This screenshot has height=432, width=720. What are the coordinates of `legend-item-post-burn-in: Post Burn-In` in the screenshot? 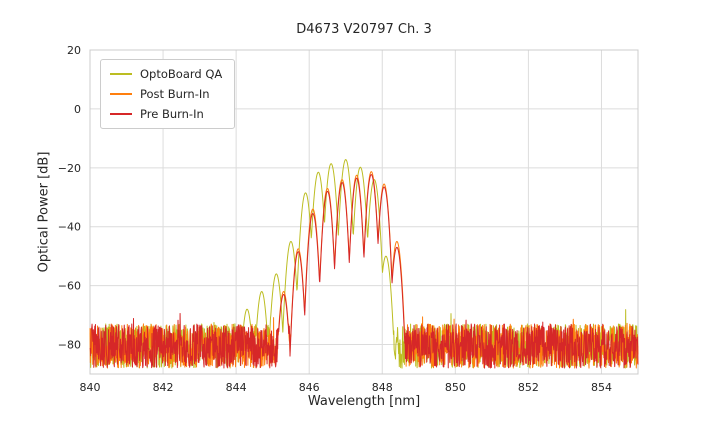 It's located at (166, 94).